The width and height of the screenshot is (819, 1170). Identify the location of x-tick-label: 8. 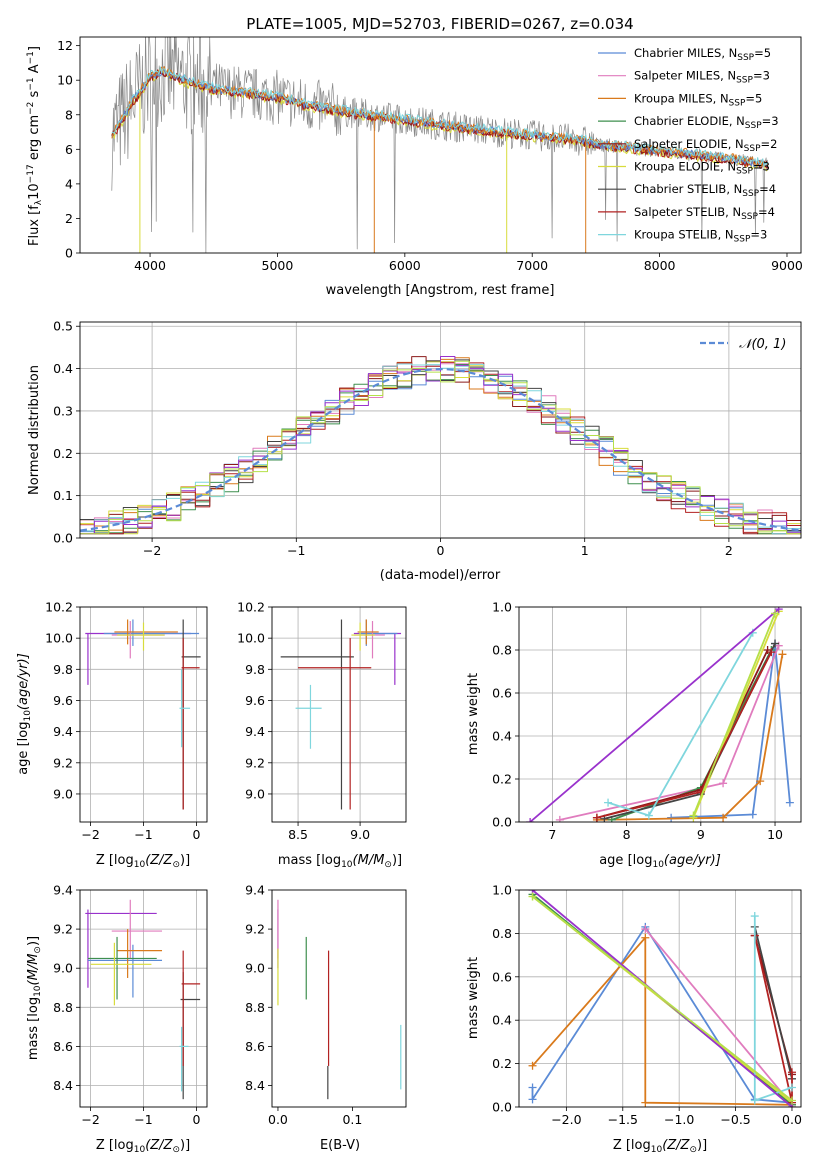
(627, 834).